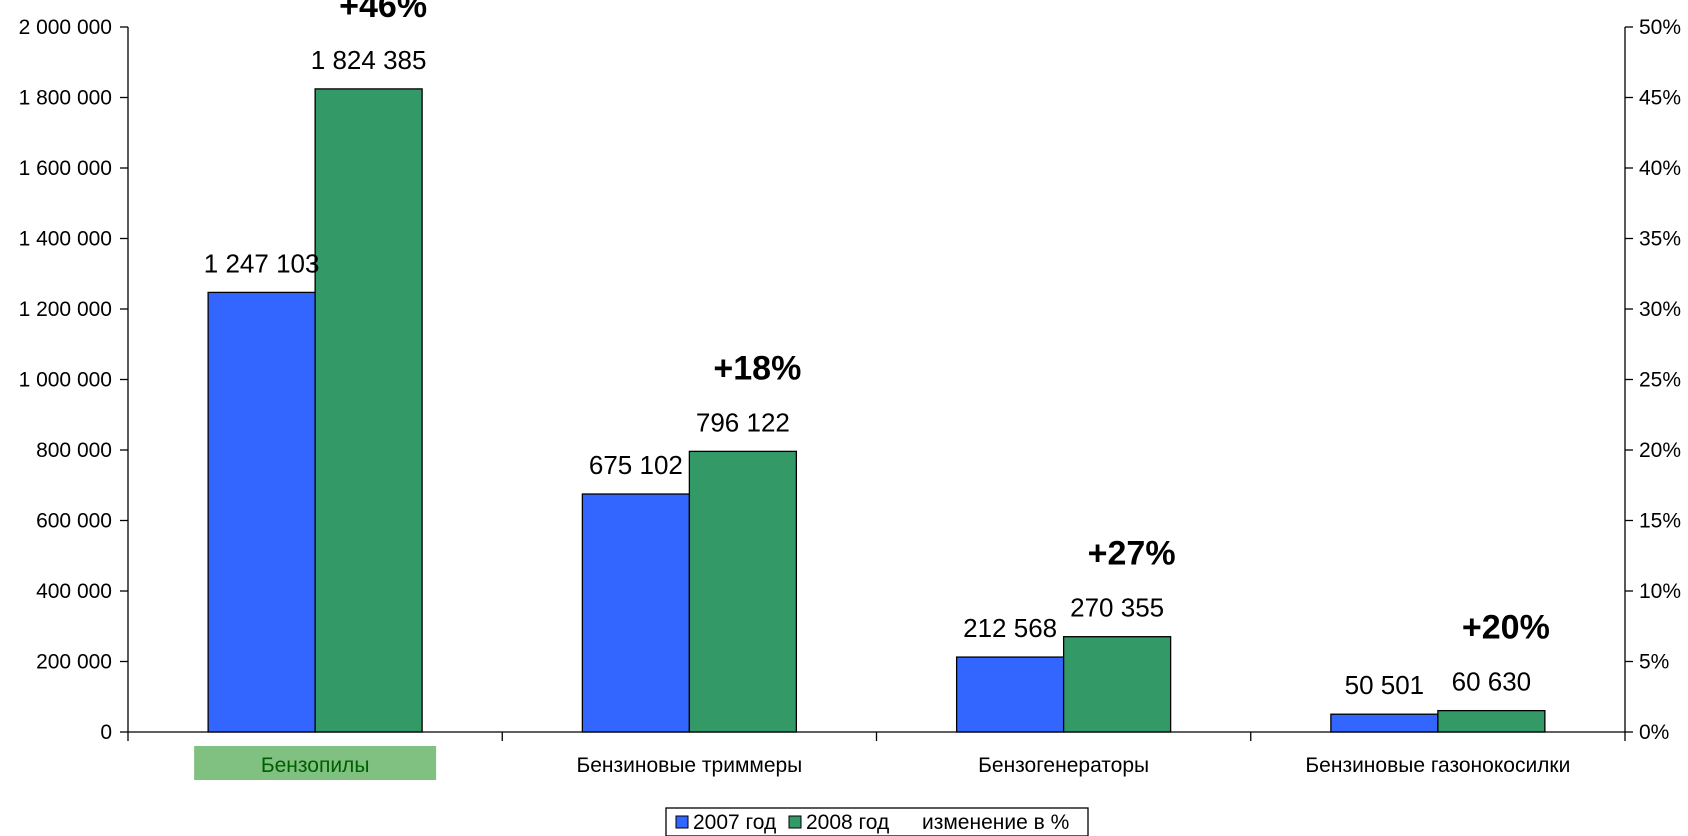  I want to click on y2-tick-label: 0%, so click(1654, 732).